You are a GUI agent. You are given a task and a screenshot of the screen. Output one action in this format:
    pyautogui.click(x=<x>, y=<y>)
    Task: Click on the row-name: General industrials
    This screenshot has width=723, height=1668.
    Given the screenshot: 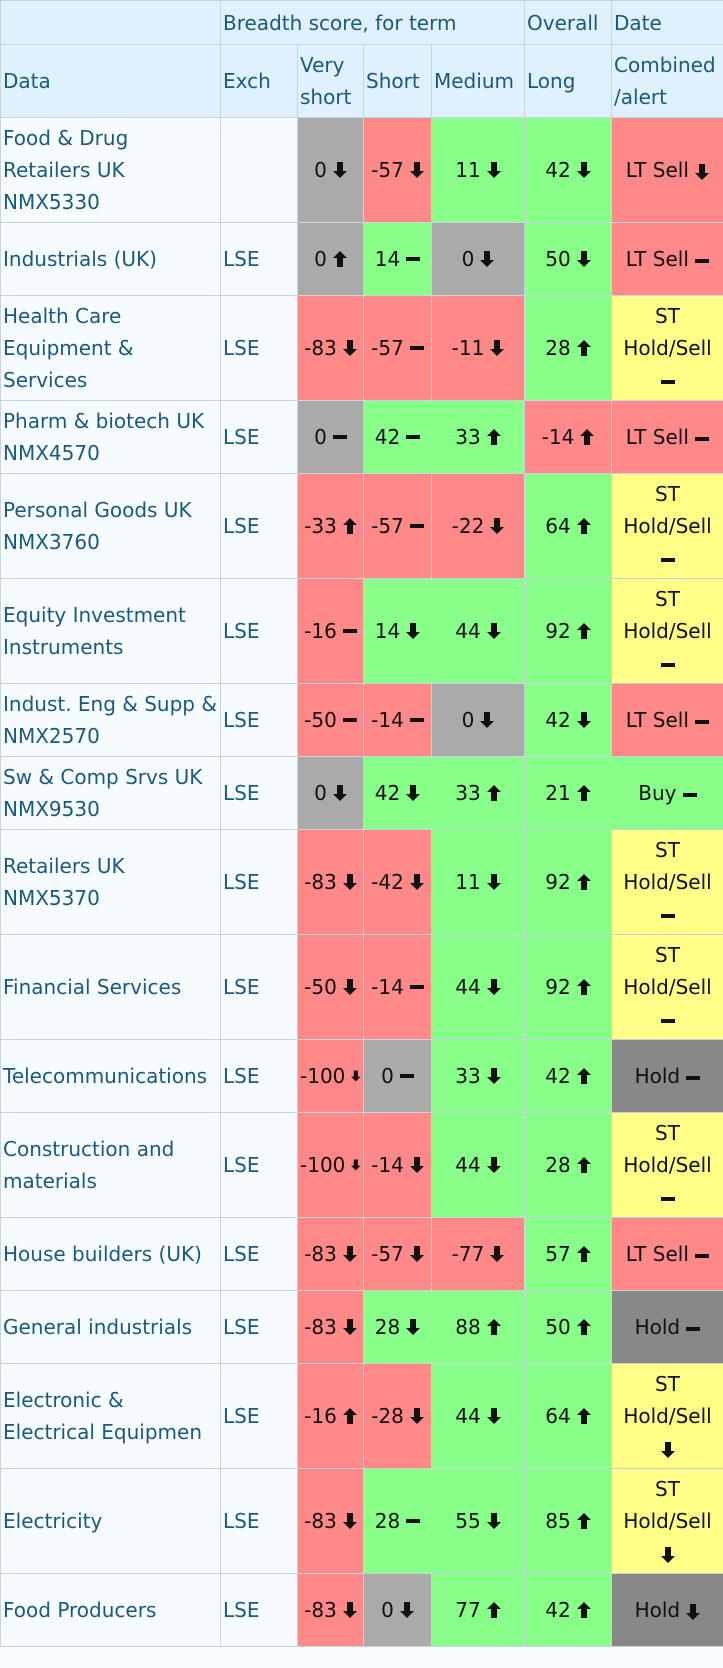 What is the action you would take?
    pyautogui.click(x=110, y=1327)
    